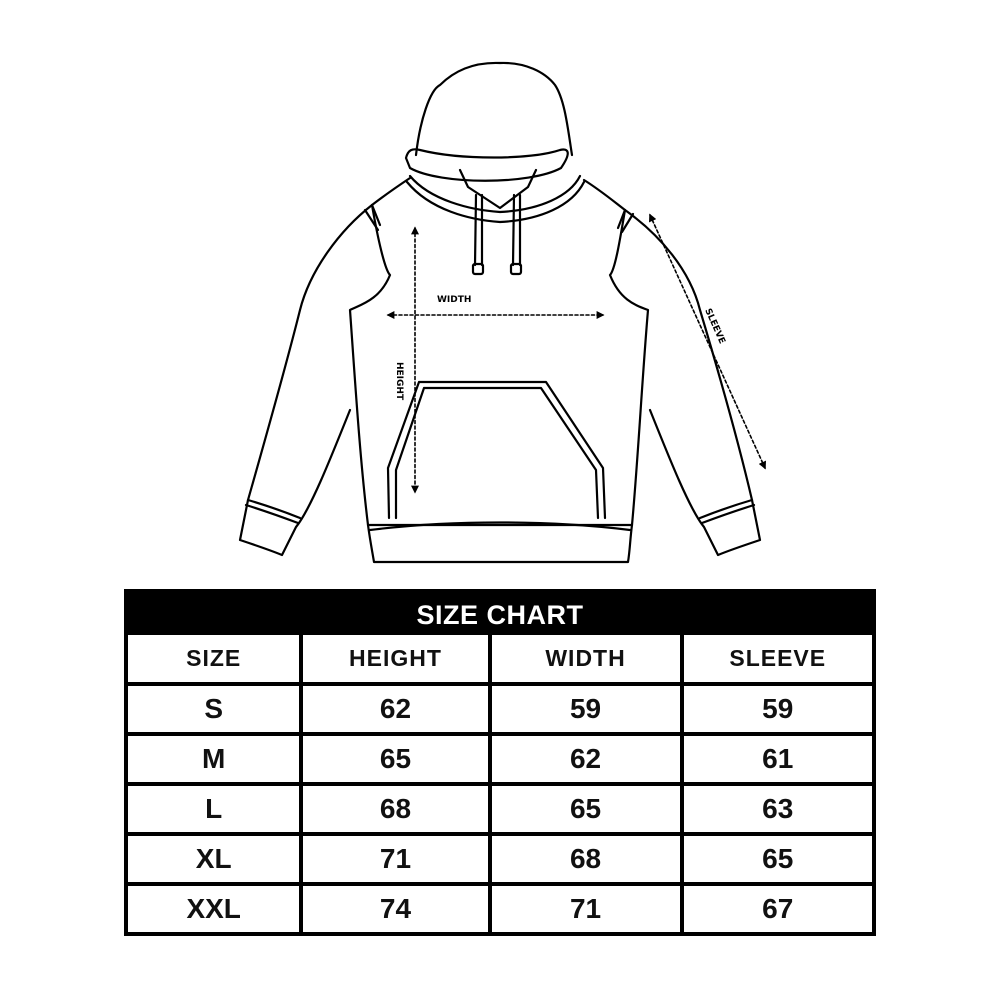 The image size is (1000, 1000). I want to click on header-row: SIZE HEIGHT WIDTH SLEEVE, so click(500, 660).